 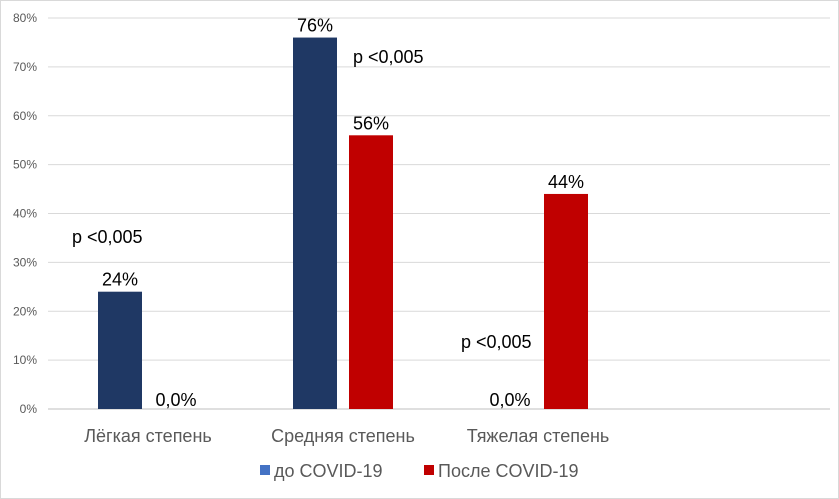 I want to click on legend: до COVID-19 После COVID-19, so click(x=419, y=471).